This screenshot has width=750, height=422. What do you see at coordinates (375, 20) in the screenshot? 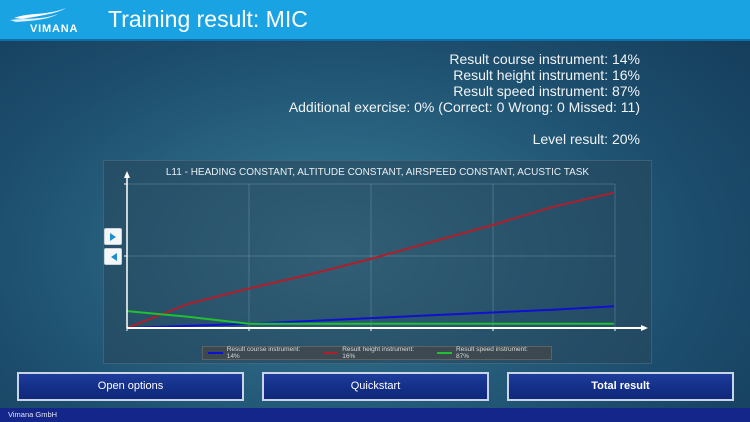
I see `header-bar: VIMANA Training result: MIC` at bounding box center [375, 20].